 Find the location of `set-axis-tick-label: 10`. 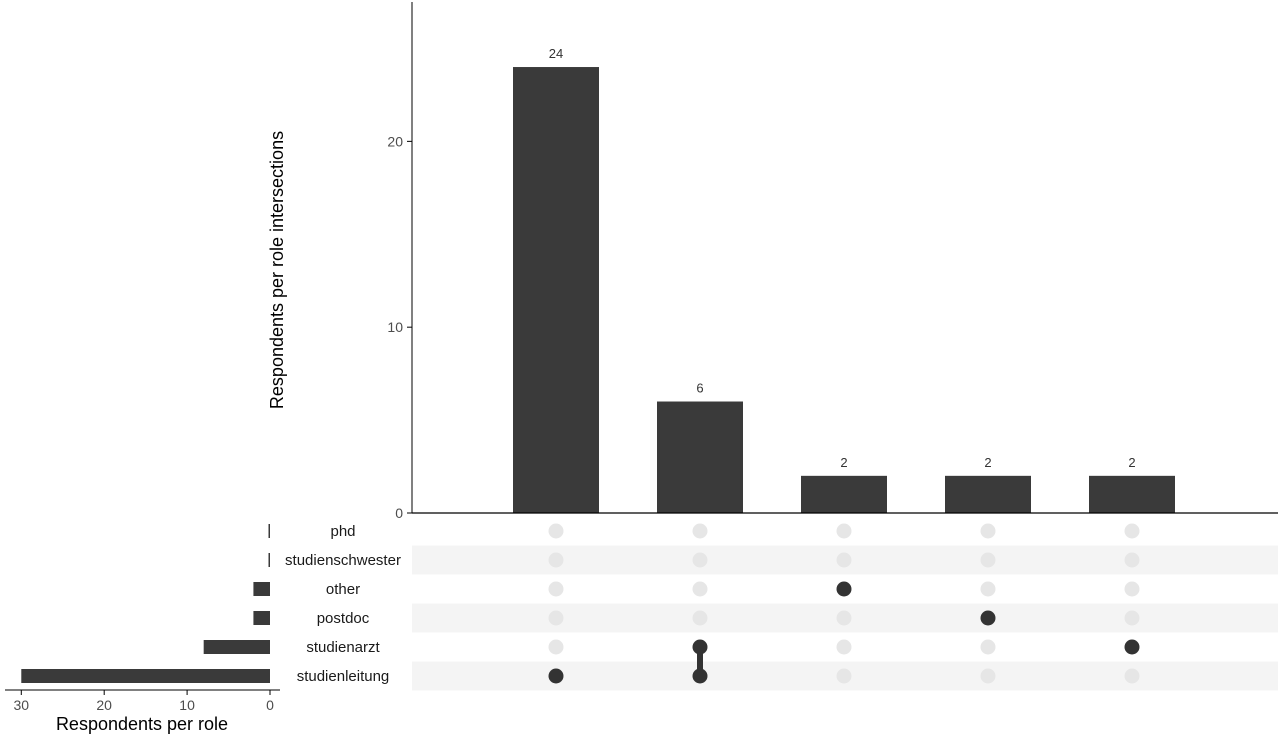

set-axis-tick-label: 10 is located at coordinates (187, 705).